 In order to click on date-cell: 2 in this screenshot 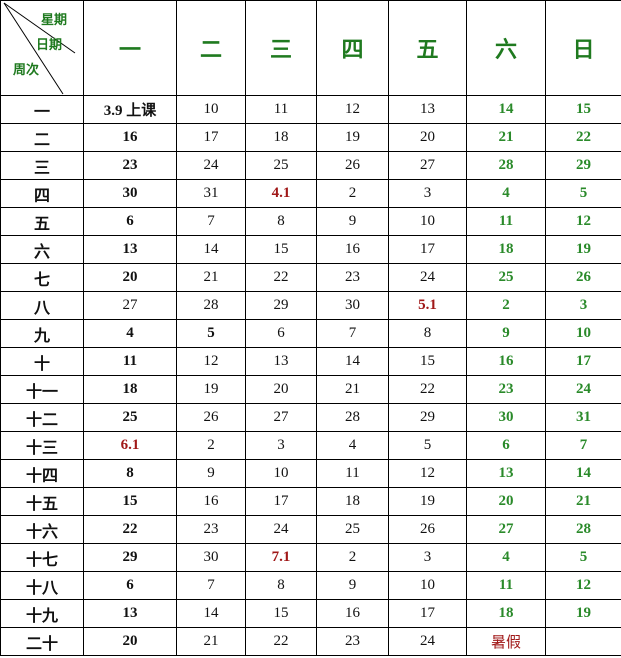, I will do `click(506, 305)`.